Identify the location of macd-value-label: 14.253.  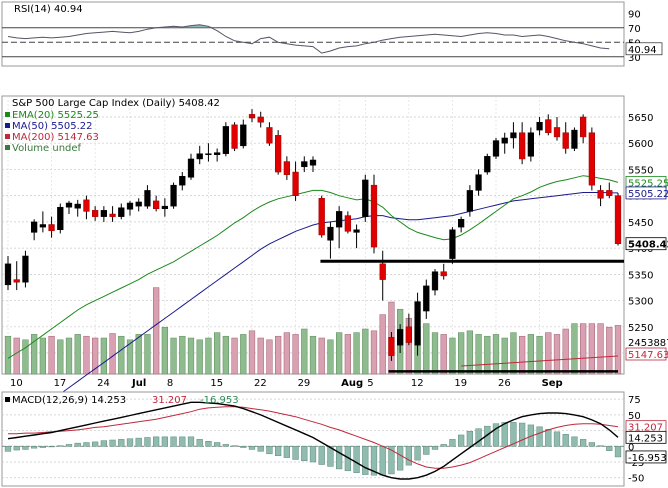
(646, 437).